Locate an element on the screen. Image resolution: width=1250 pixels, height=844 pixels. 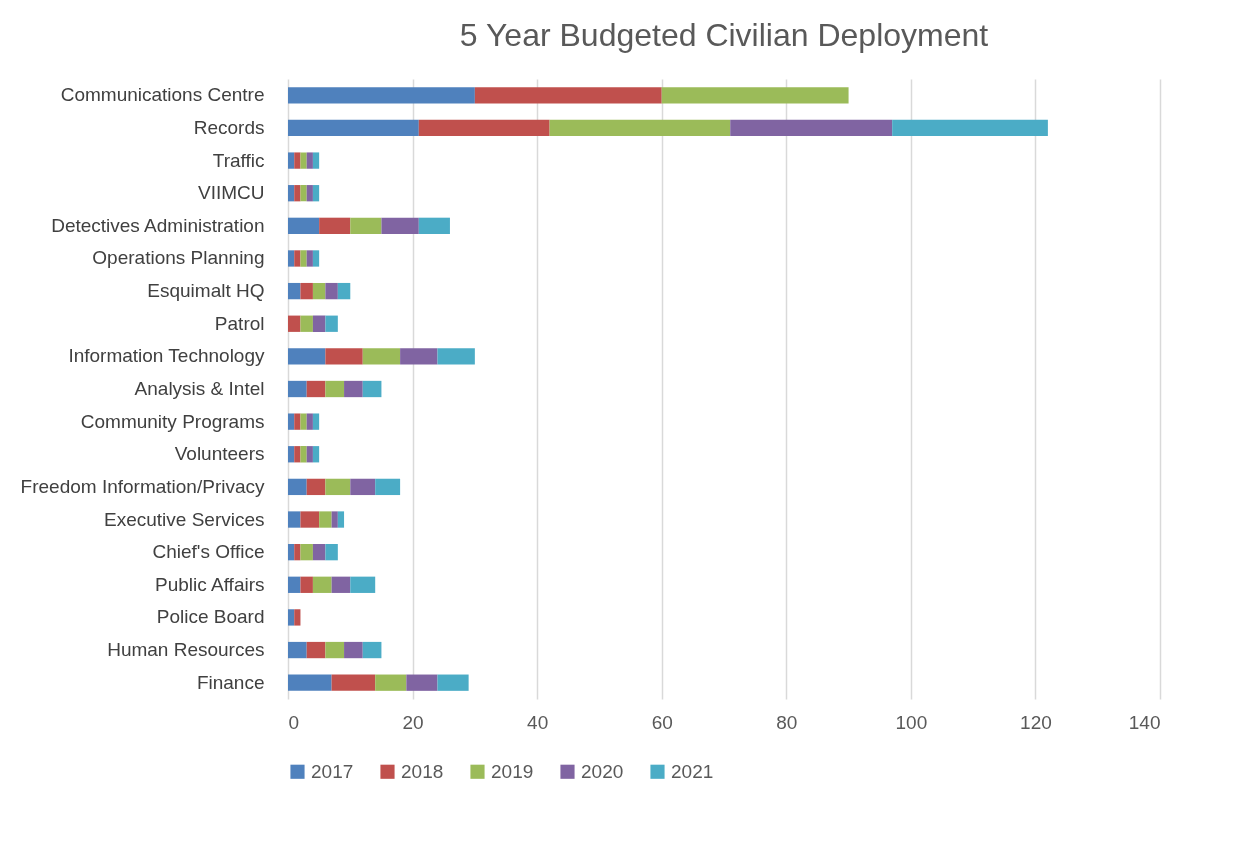
legend-label: 2020 is located at coordinates (602, 771).